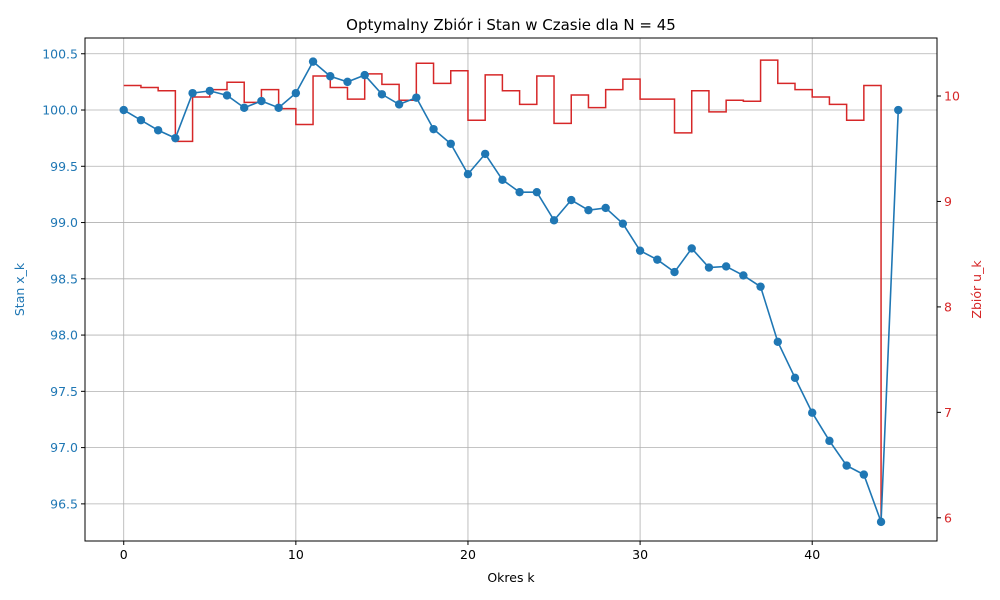  I want to click on y-left-tick-label: 100.0, so click(60, 110).